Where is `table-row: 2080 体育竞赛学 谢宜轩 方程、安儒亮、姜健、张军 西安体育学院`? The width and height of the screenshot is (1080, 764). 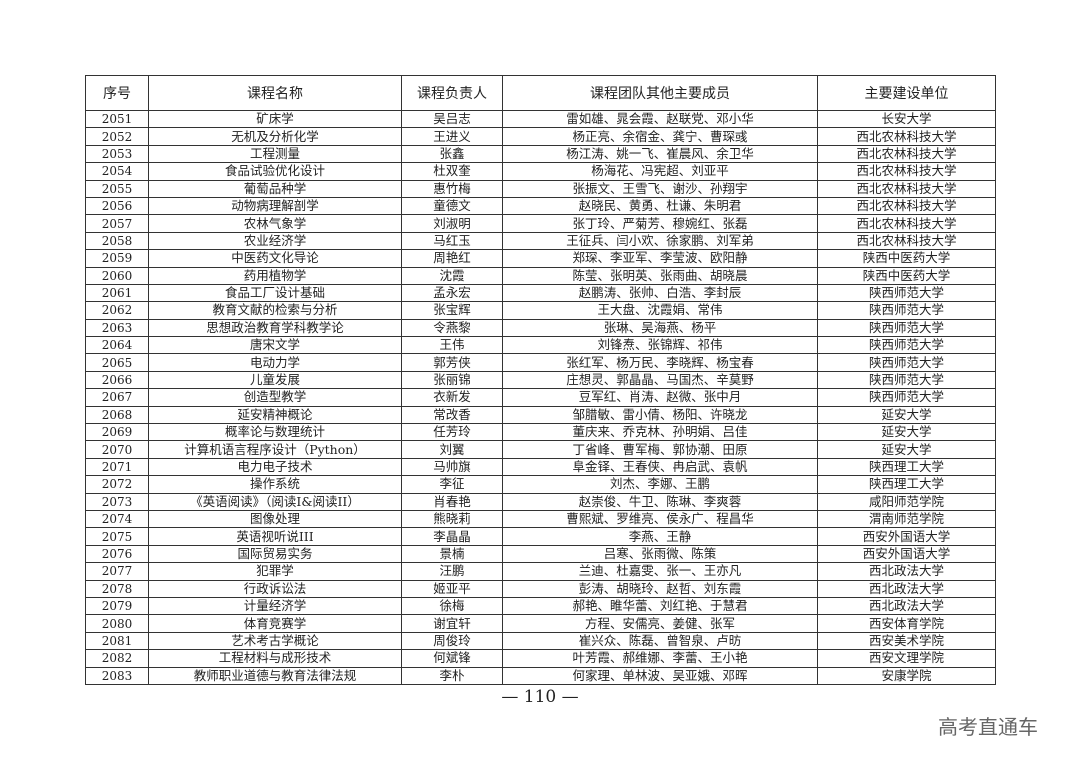
table-row: 2080 体育竞赛学 谢宜轩 方程、安儒亮、姜健、张军 西安体育学院 is located at coordinates (540, 623).